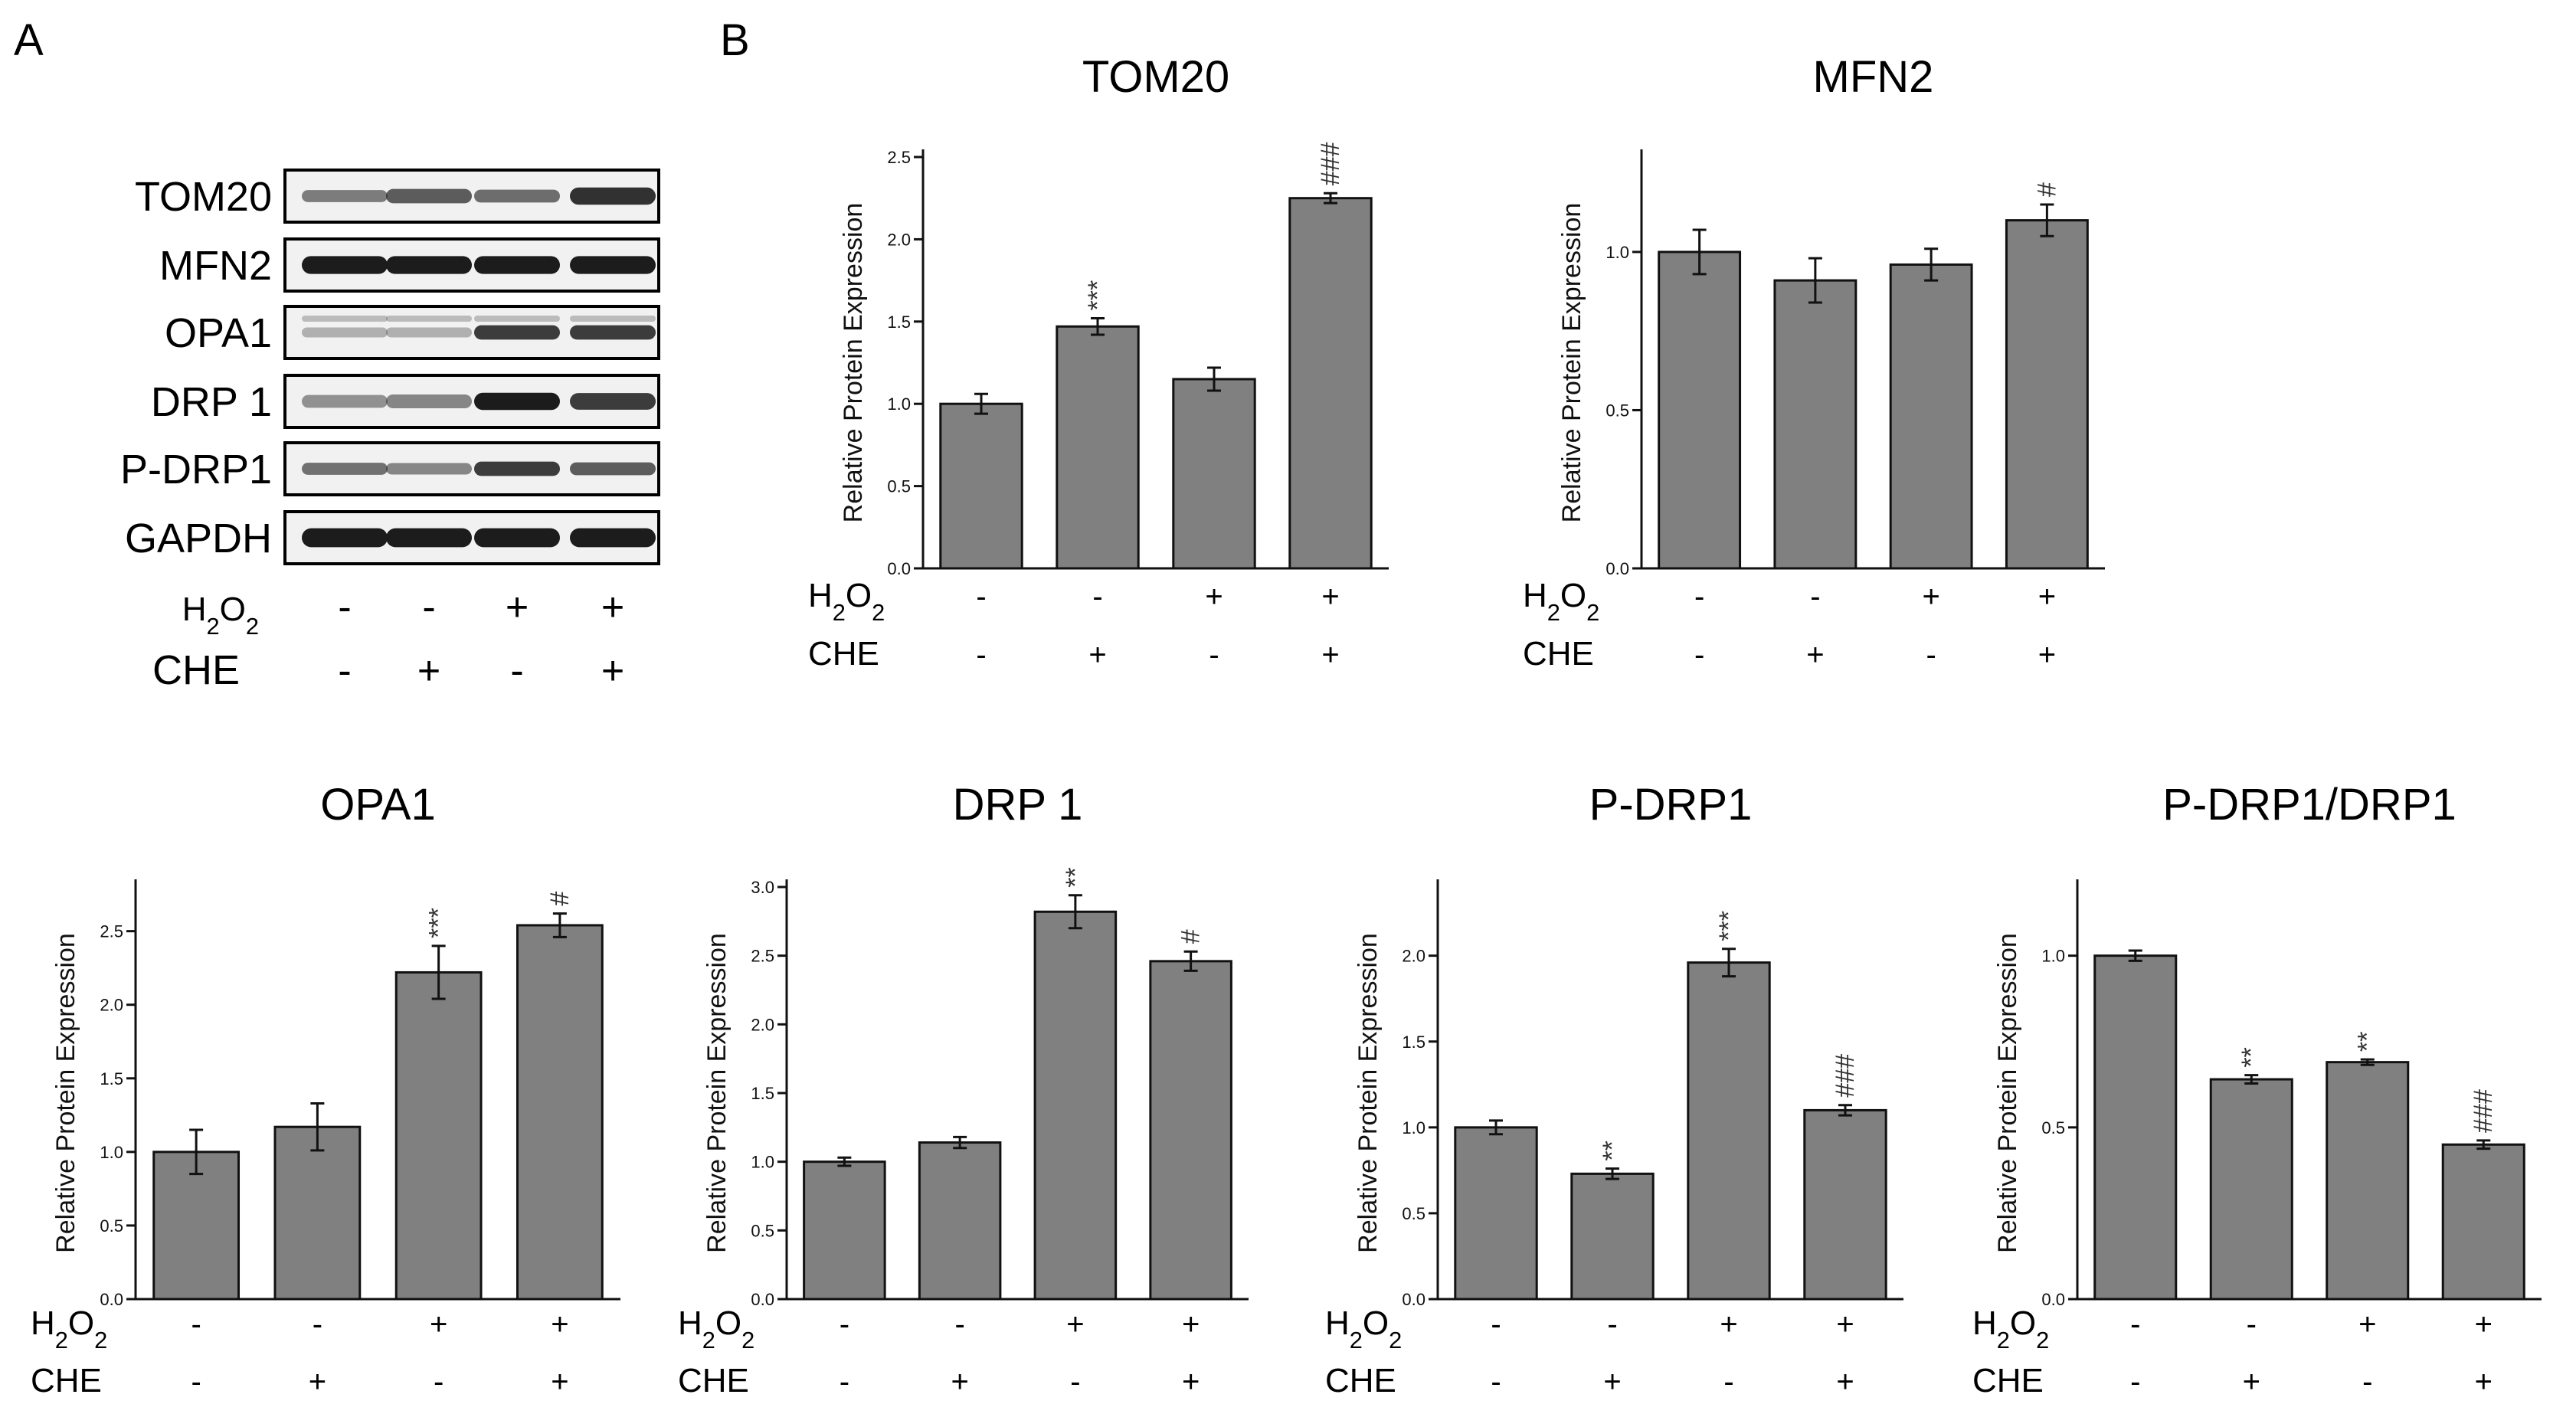 The image size is (2576, 1414). What do you see at coordinates (377, 805) in the screenshot?
I see `chart-title: OPA1` at bounding box center [377, 805].